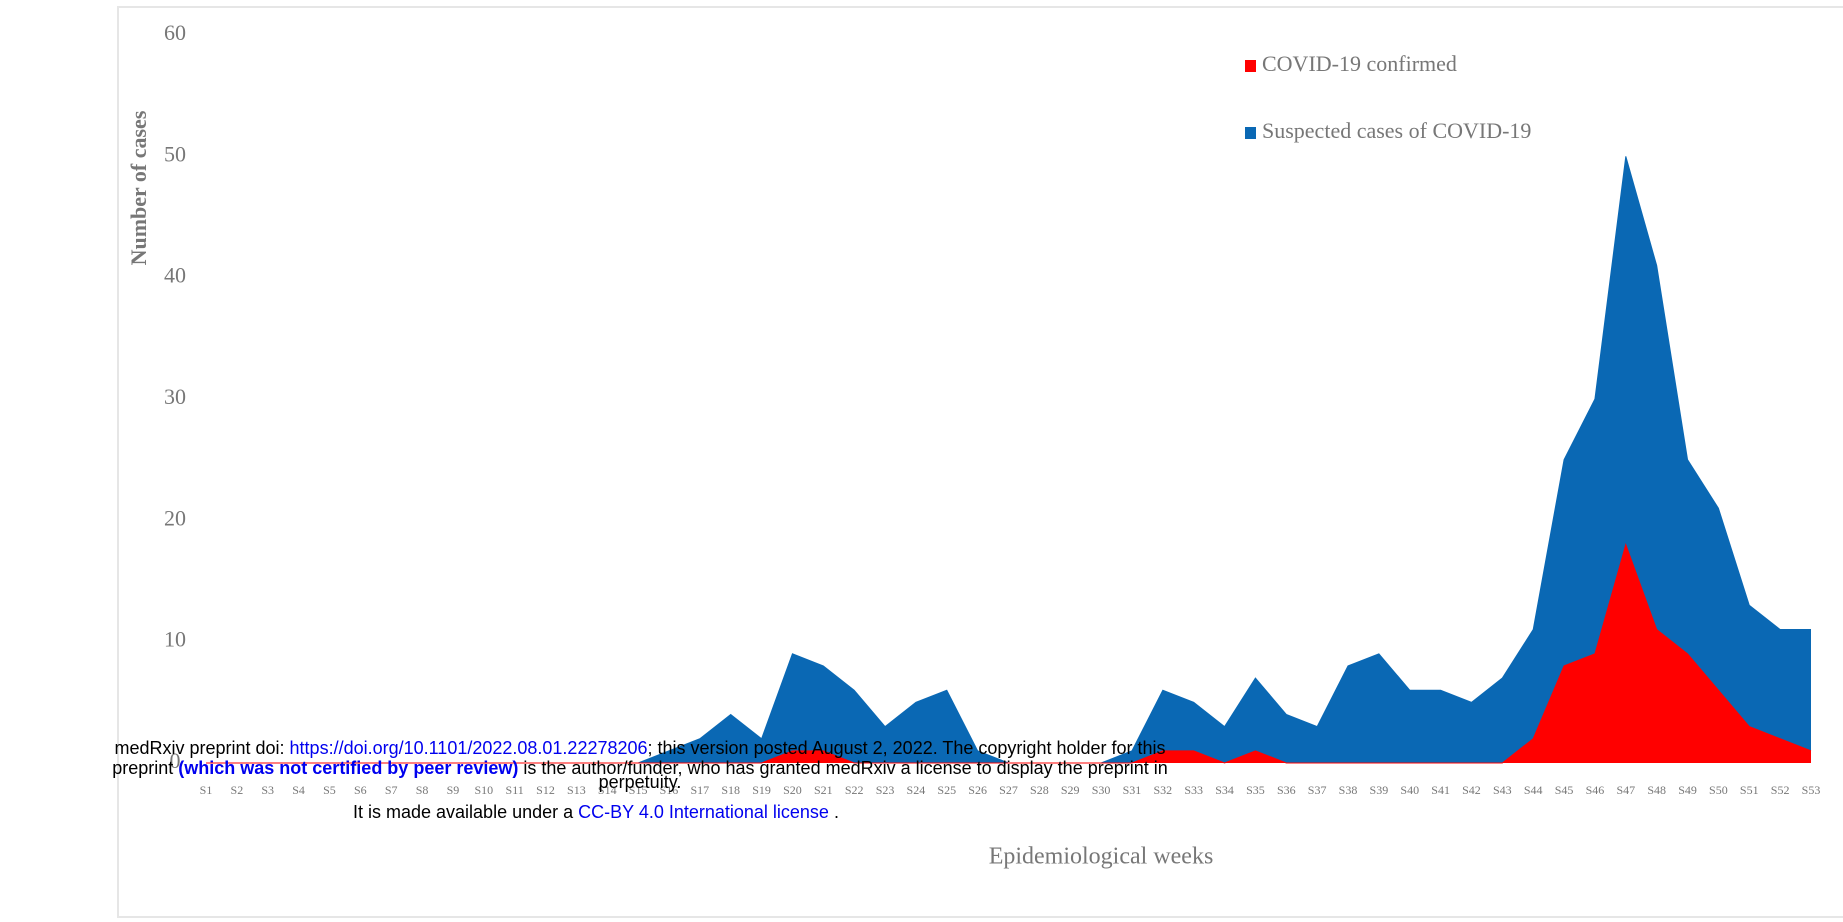 This screenshot has height=922, width=1843. What do you see at coordinates (1359, 63) in the screenshot?
I see `legend-label: COVID-19 confirmed` at bounding box center [1359, 63].